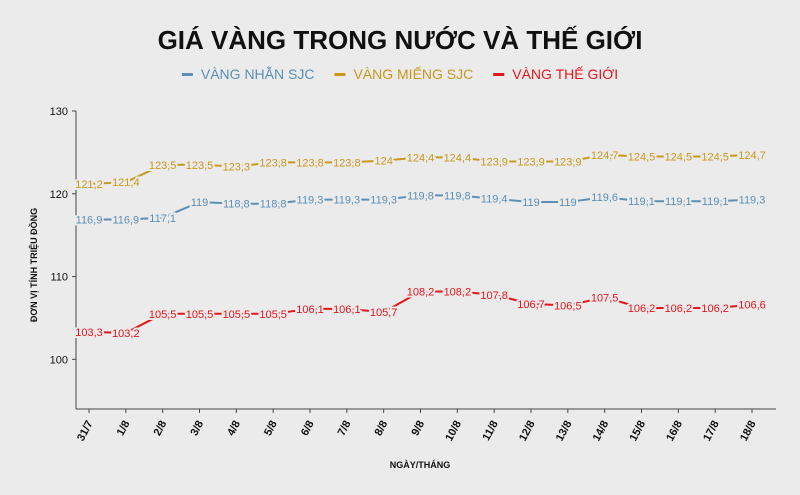 The width and height of the screenshot is (800, 495). Describe the element at coordinates (711, 431) in the screenshot. I see `x-tick-label: 17/8` at that location.